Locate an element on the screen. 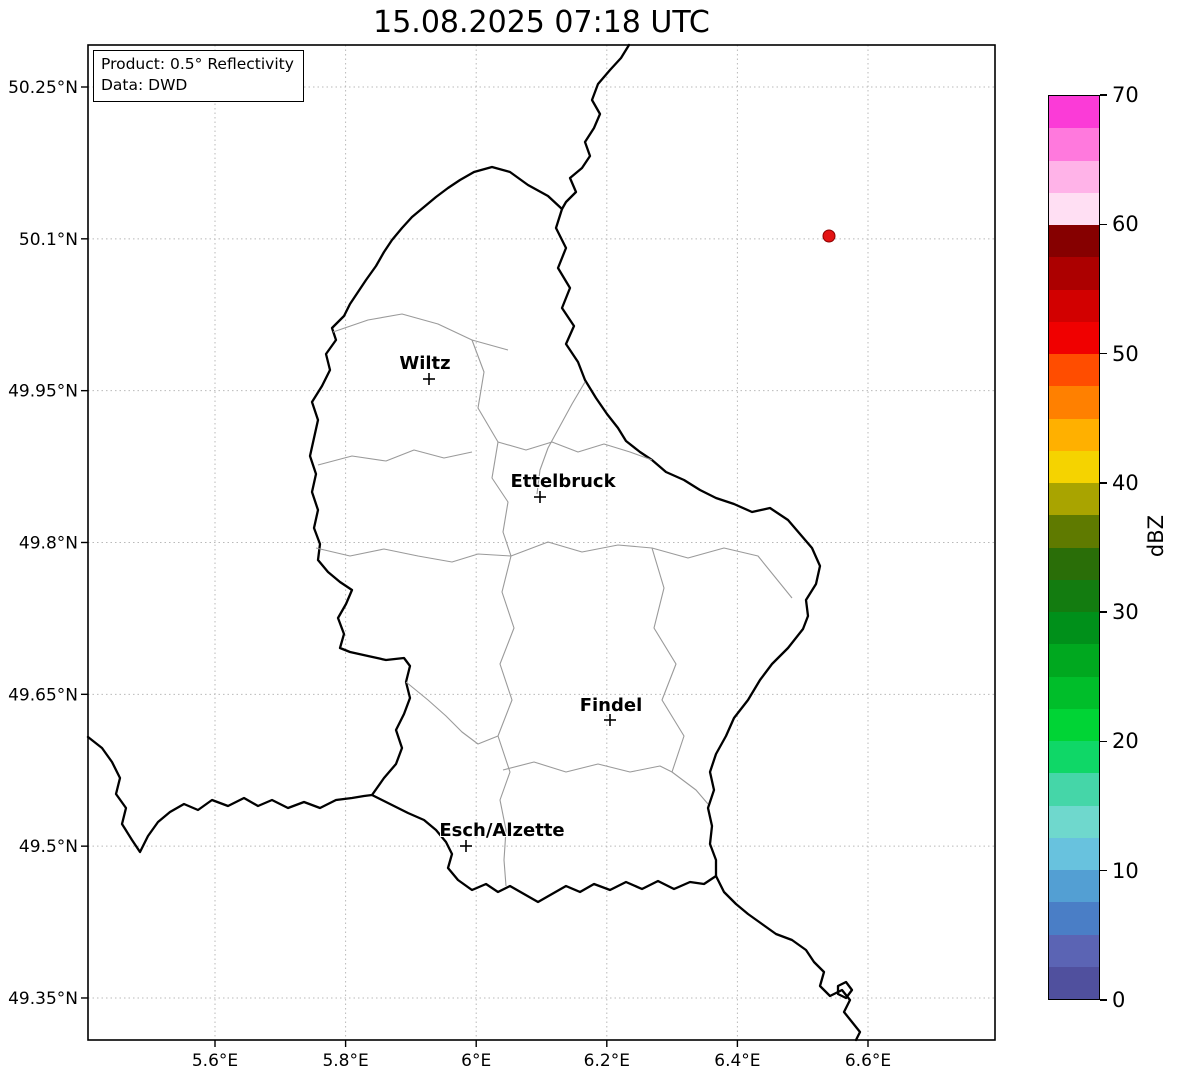 This screenshot has width=1184, height=1081. radar-echo-layer is located at coordinates (829, 236).